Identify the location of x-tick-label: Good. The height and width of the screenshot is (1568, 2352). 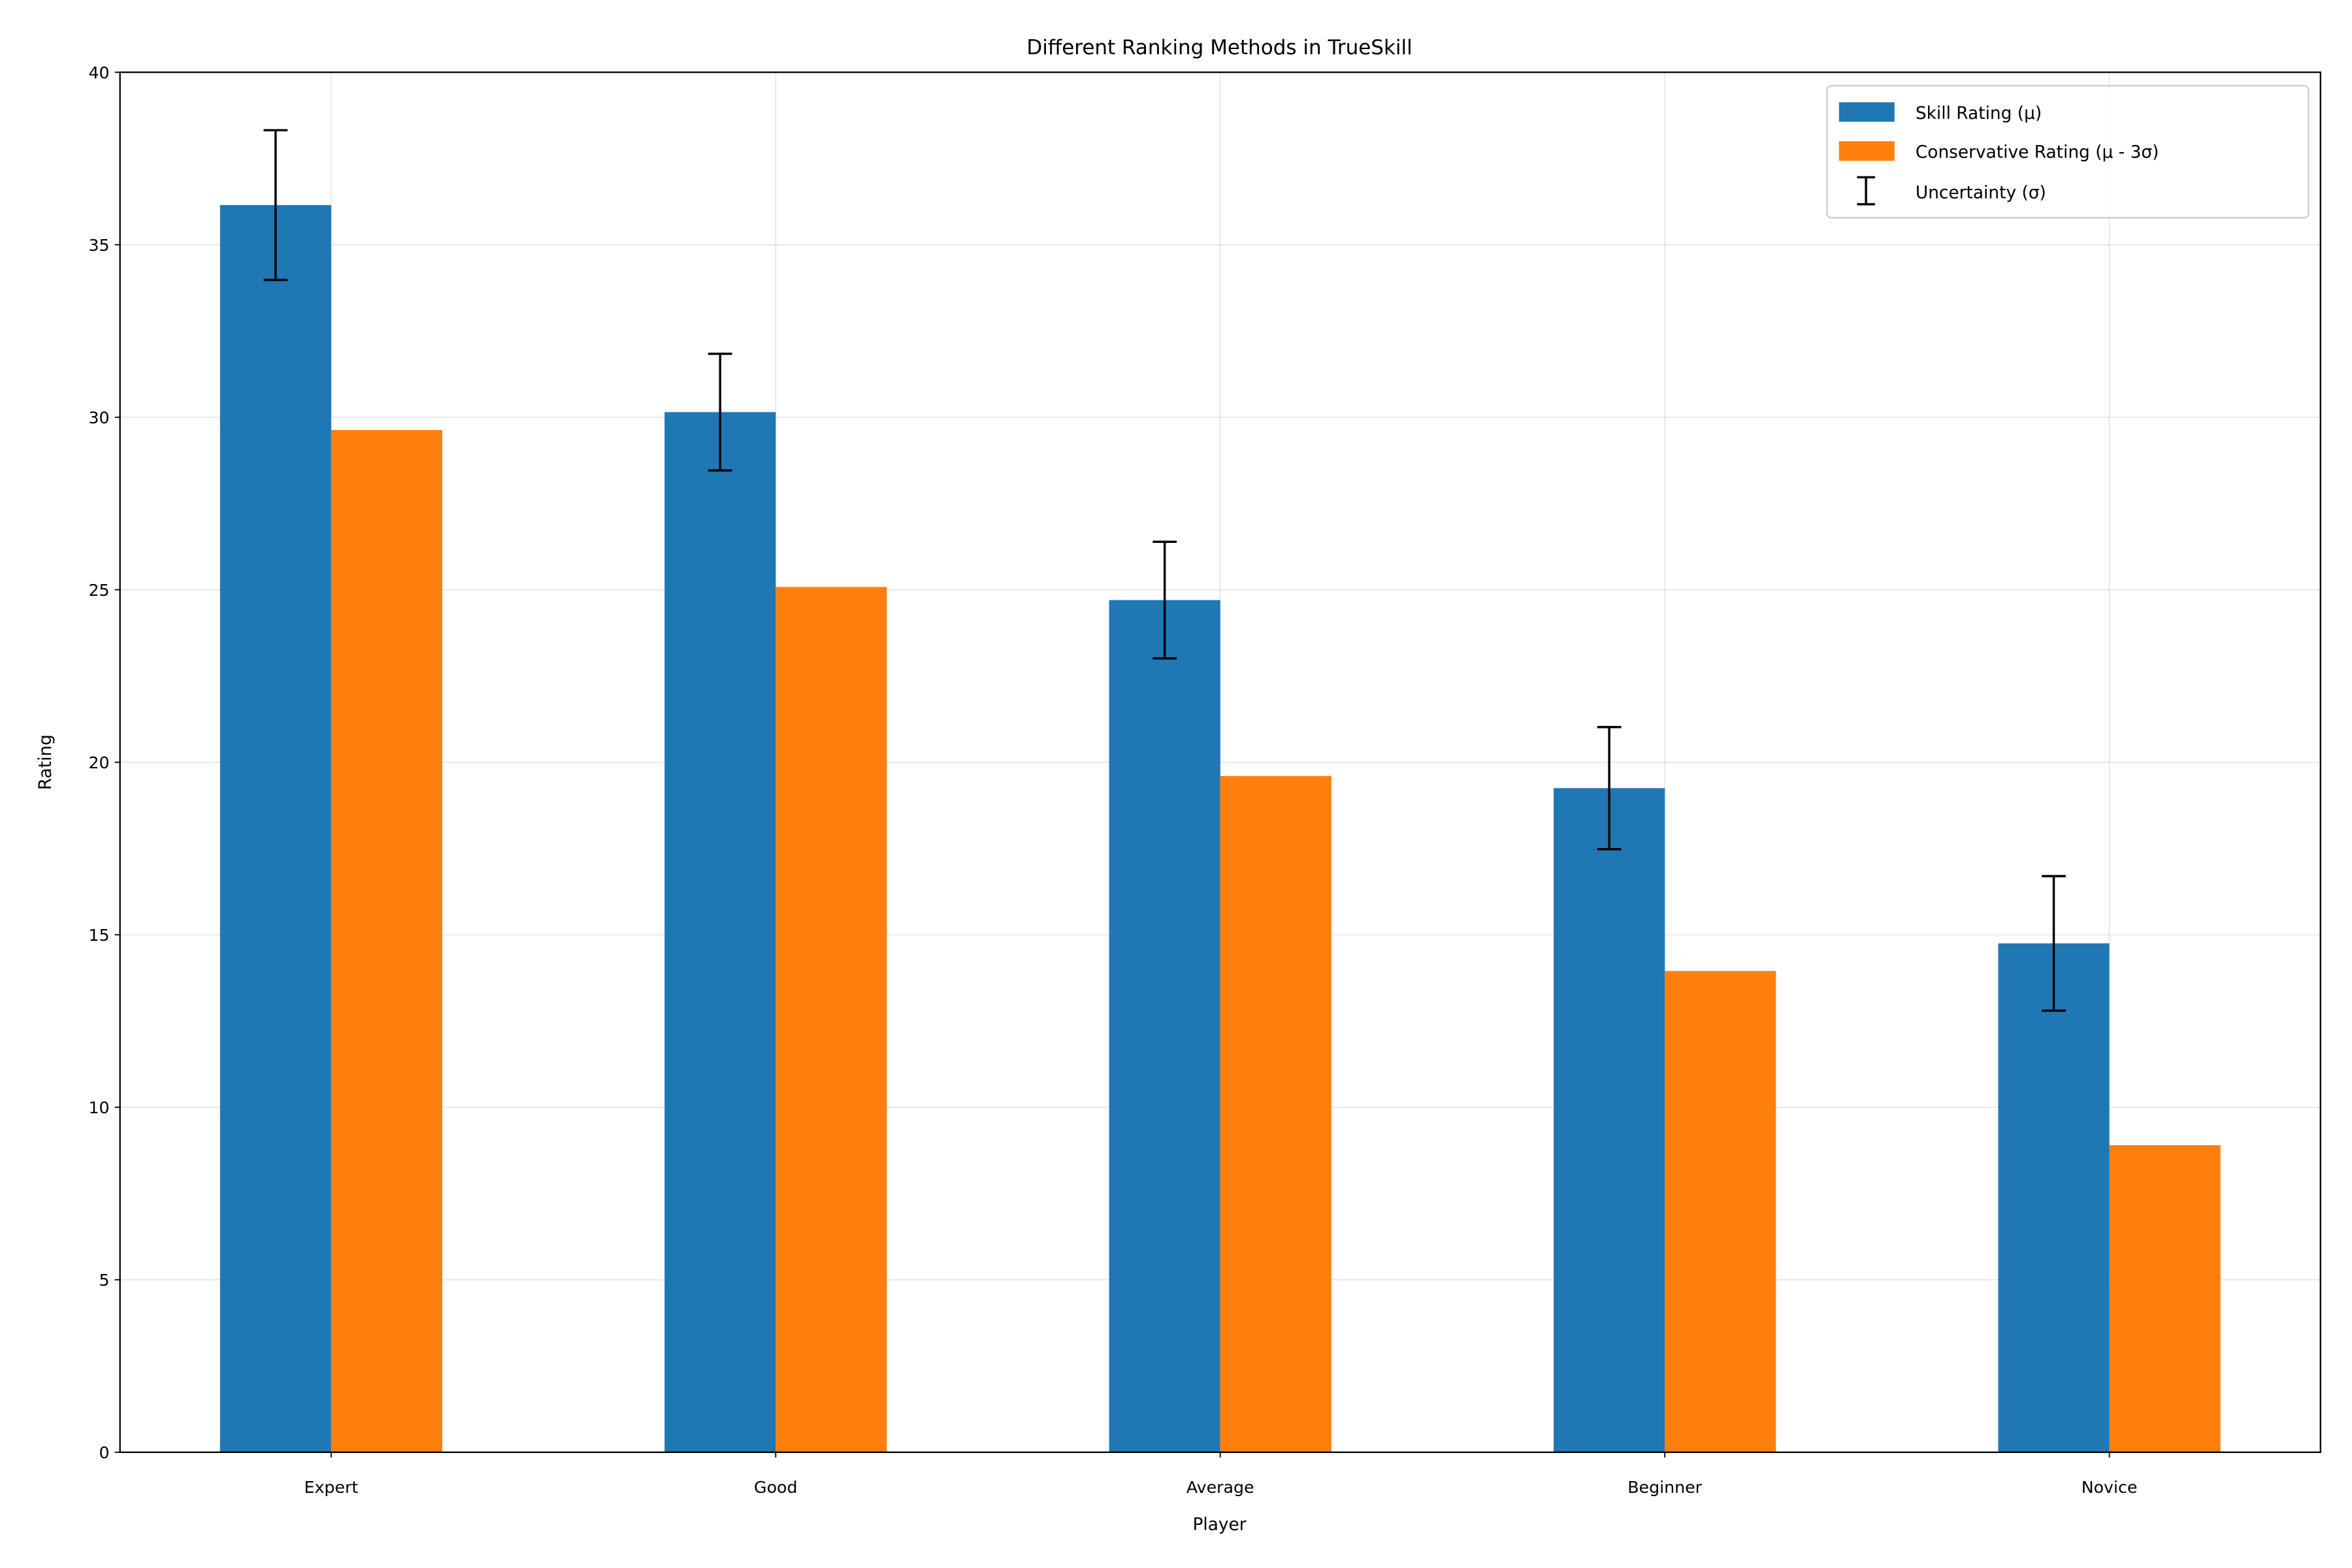
(775, 1487).